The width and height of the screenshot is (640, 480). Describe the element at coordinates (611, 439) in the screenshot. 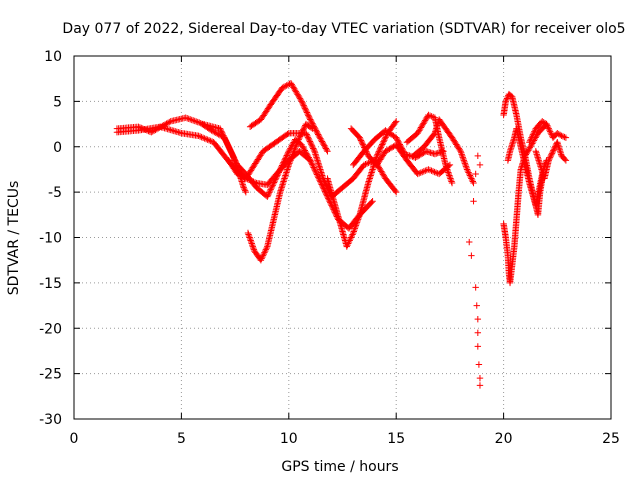

I see `x-tick-label: 25` at that location.